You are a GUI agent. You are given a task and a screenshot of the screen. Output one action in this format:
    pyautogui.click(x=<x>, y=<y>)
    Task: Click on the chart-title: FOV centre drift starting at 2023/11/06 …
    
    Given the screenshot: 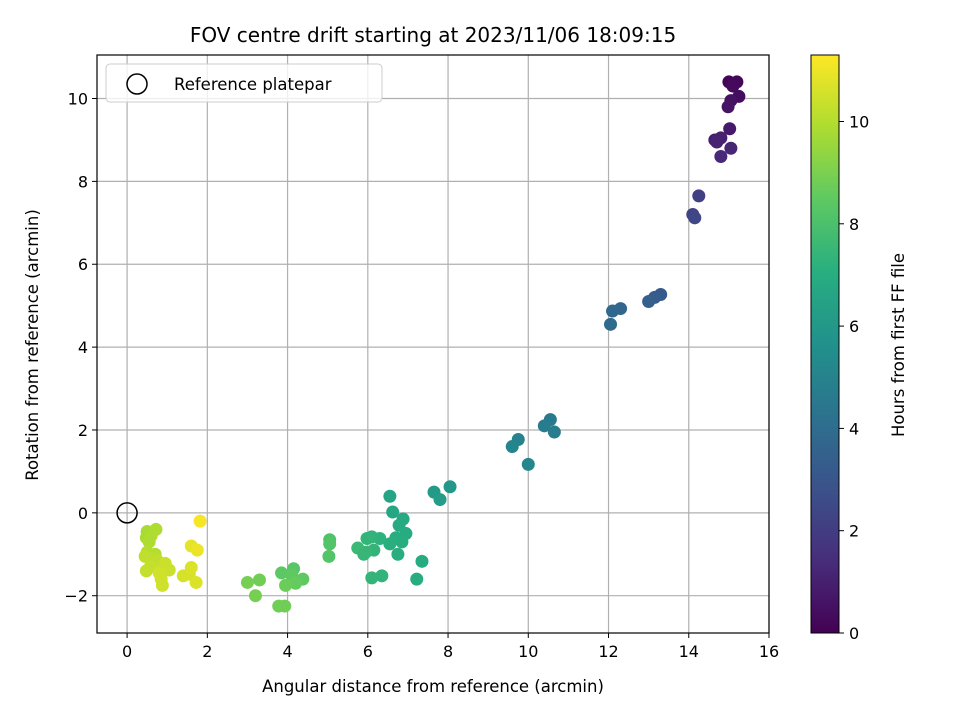 What is the action you would take?
    pyautogui.click(x=433, y=35)
    